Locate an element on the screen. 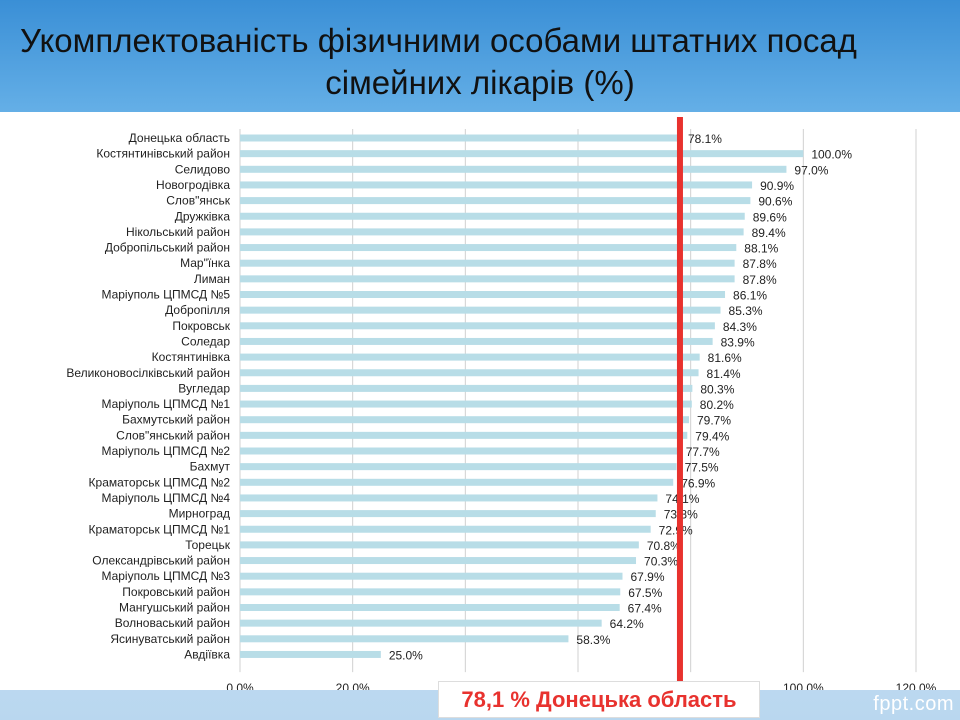 This screenshot has width=960, height=720. category-label: Торецьк is located at coordinates (208, 545).